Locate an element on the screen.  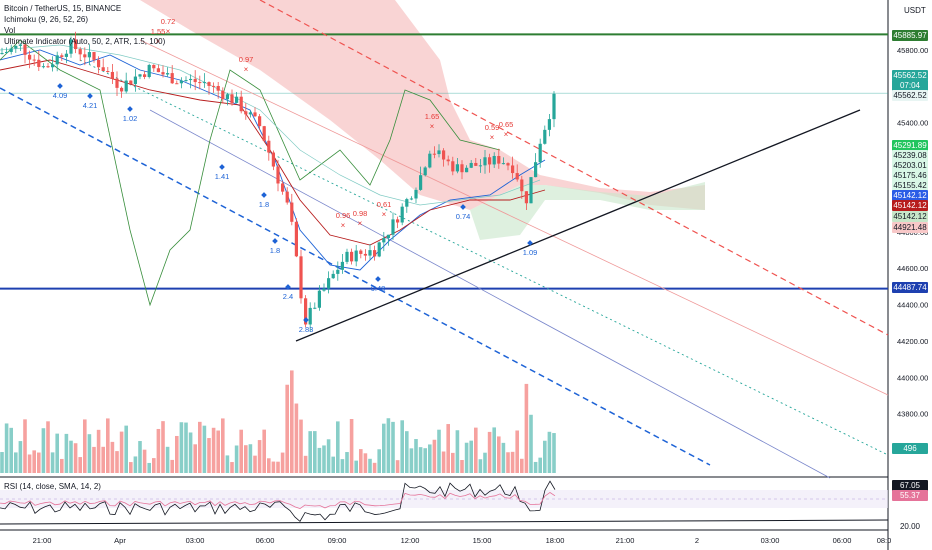
time-tick-label: 03:00 is located at coordinates (770, 540).